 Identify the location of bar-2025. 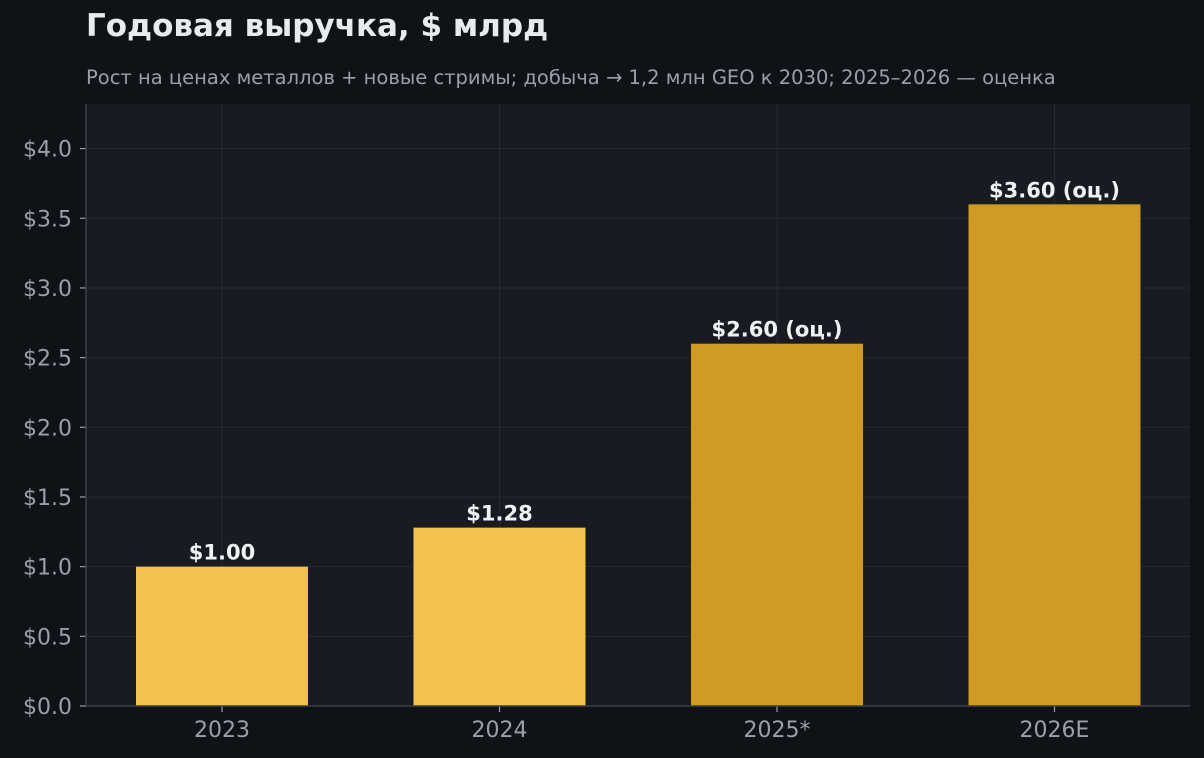
(777, 524).